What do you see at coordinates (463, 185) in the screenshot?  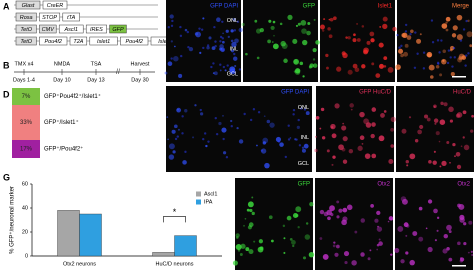 I see `channel-label: Otx2` at bounding box center [463, 185].